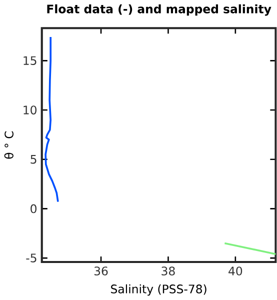 This screenshot has width=277, height=300. What do you see at coordinates (30, 110) in the screenshot?
I see `y-tick-label: 10` at bounding box center [30, 110].